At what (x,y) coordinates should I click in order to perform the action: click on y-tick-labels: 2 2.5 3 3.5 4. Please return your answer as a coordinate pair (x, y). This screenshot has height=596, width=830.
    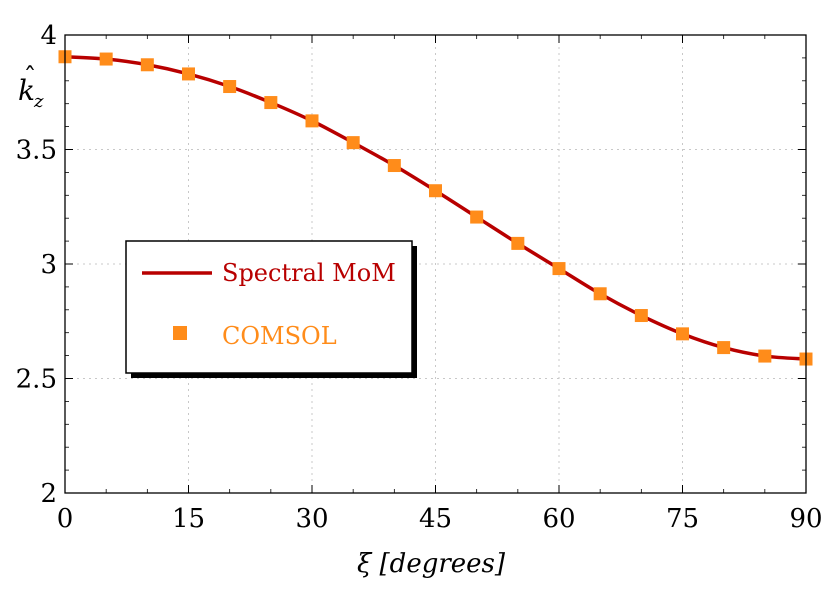
    Looking at the image, I should click on (36, 265).